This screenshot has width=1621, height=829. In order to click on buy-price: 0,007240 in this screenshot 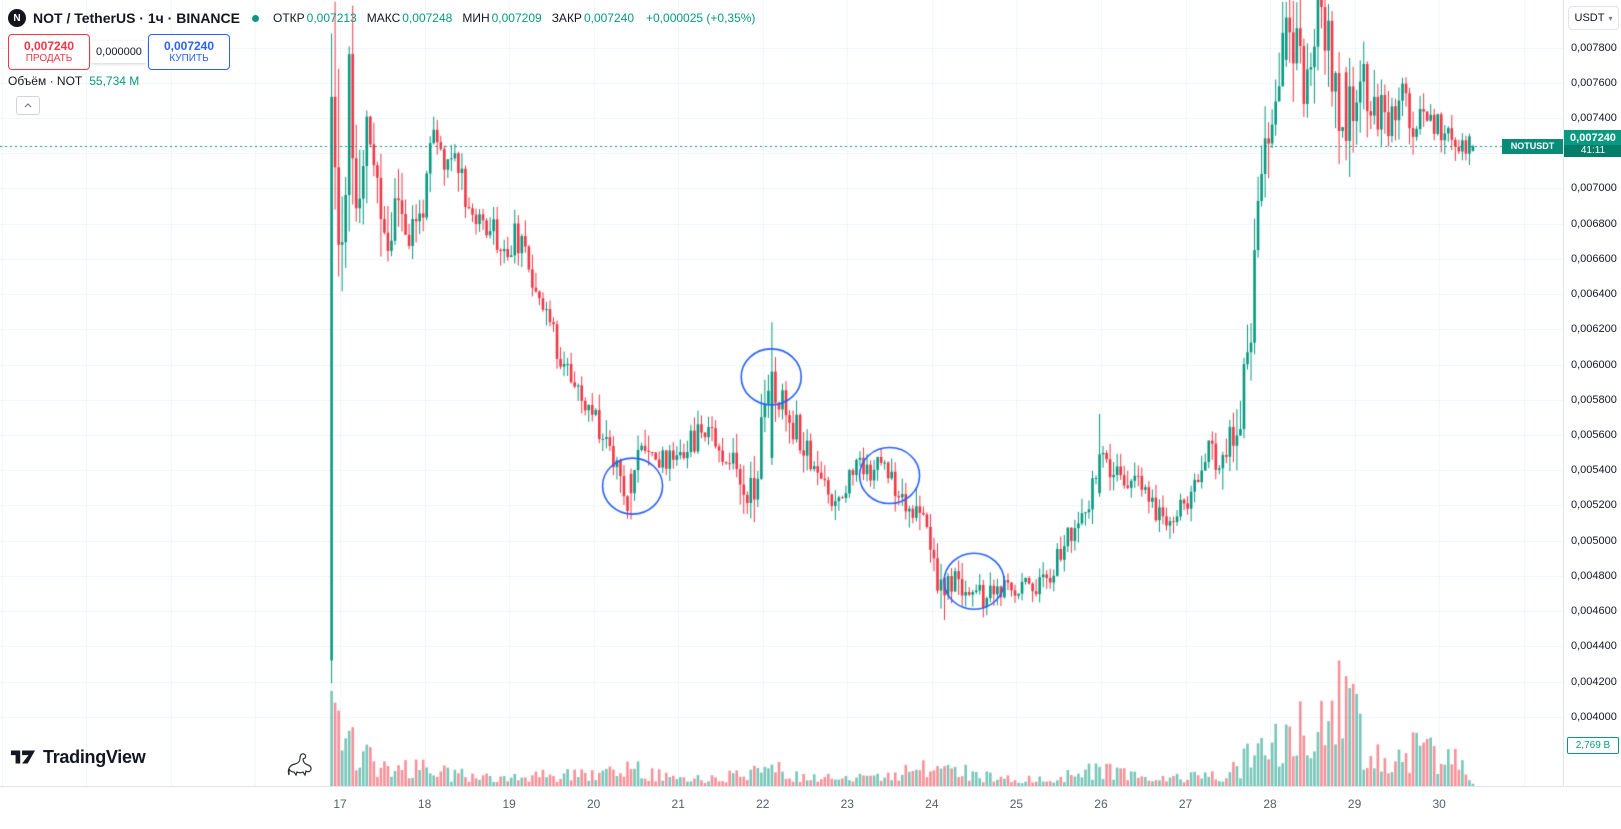, I will do `click(189, 45)`.